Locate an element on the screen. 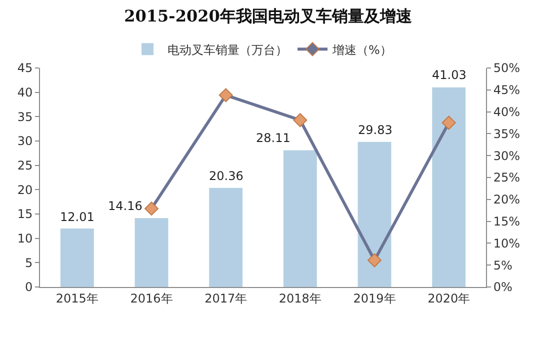 The height and width of the screenshot is (337, 536). y-tick-label: 15 is located at coordinates (25, 214).